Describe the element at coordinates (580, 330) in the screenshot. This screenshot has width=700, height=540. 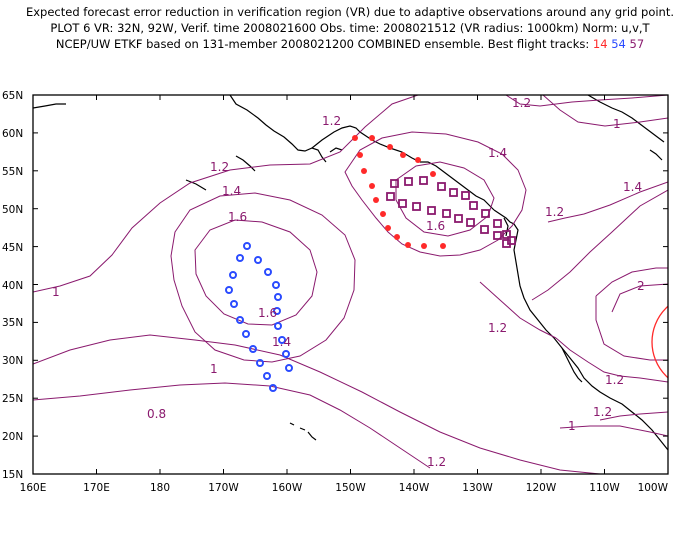
I see `west-coast` at that location.